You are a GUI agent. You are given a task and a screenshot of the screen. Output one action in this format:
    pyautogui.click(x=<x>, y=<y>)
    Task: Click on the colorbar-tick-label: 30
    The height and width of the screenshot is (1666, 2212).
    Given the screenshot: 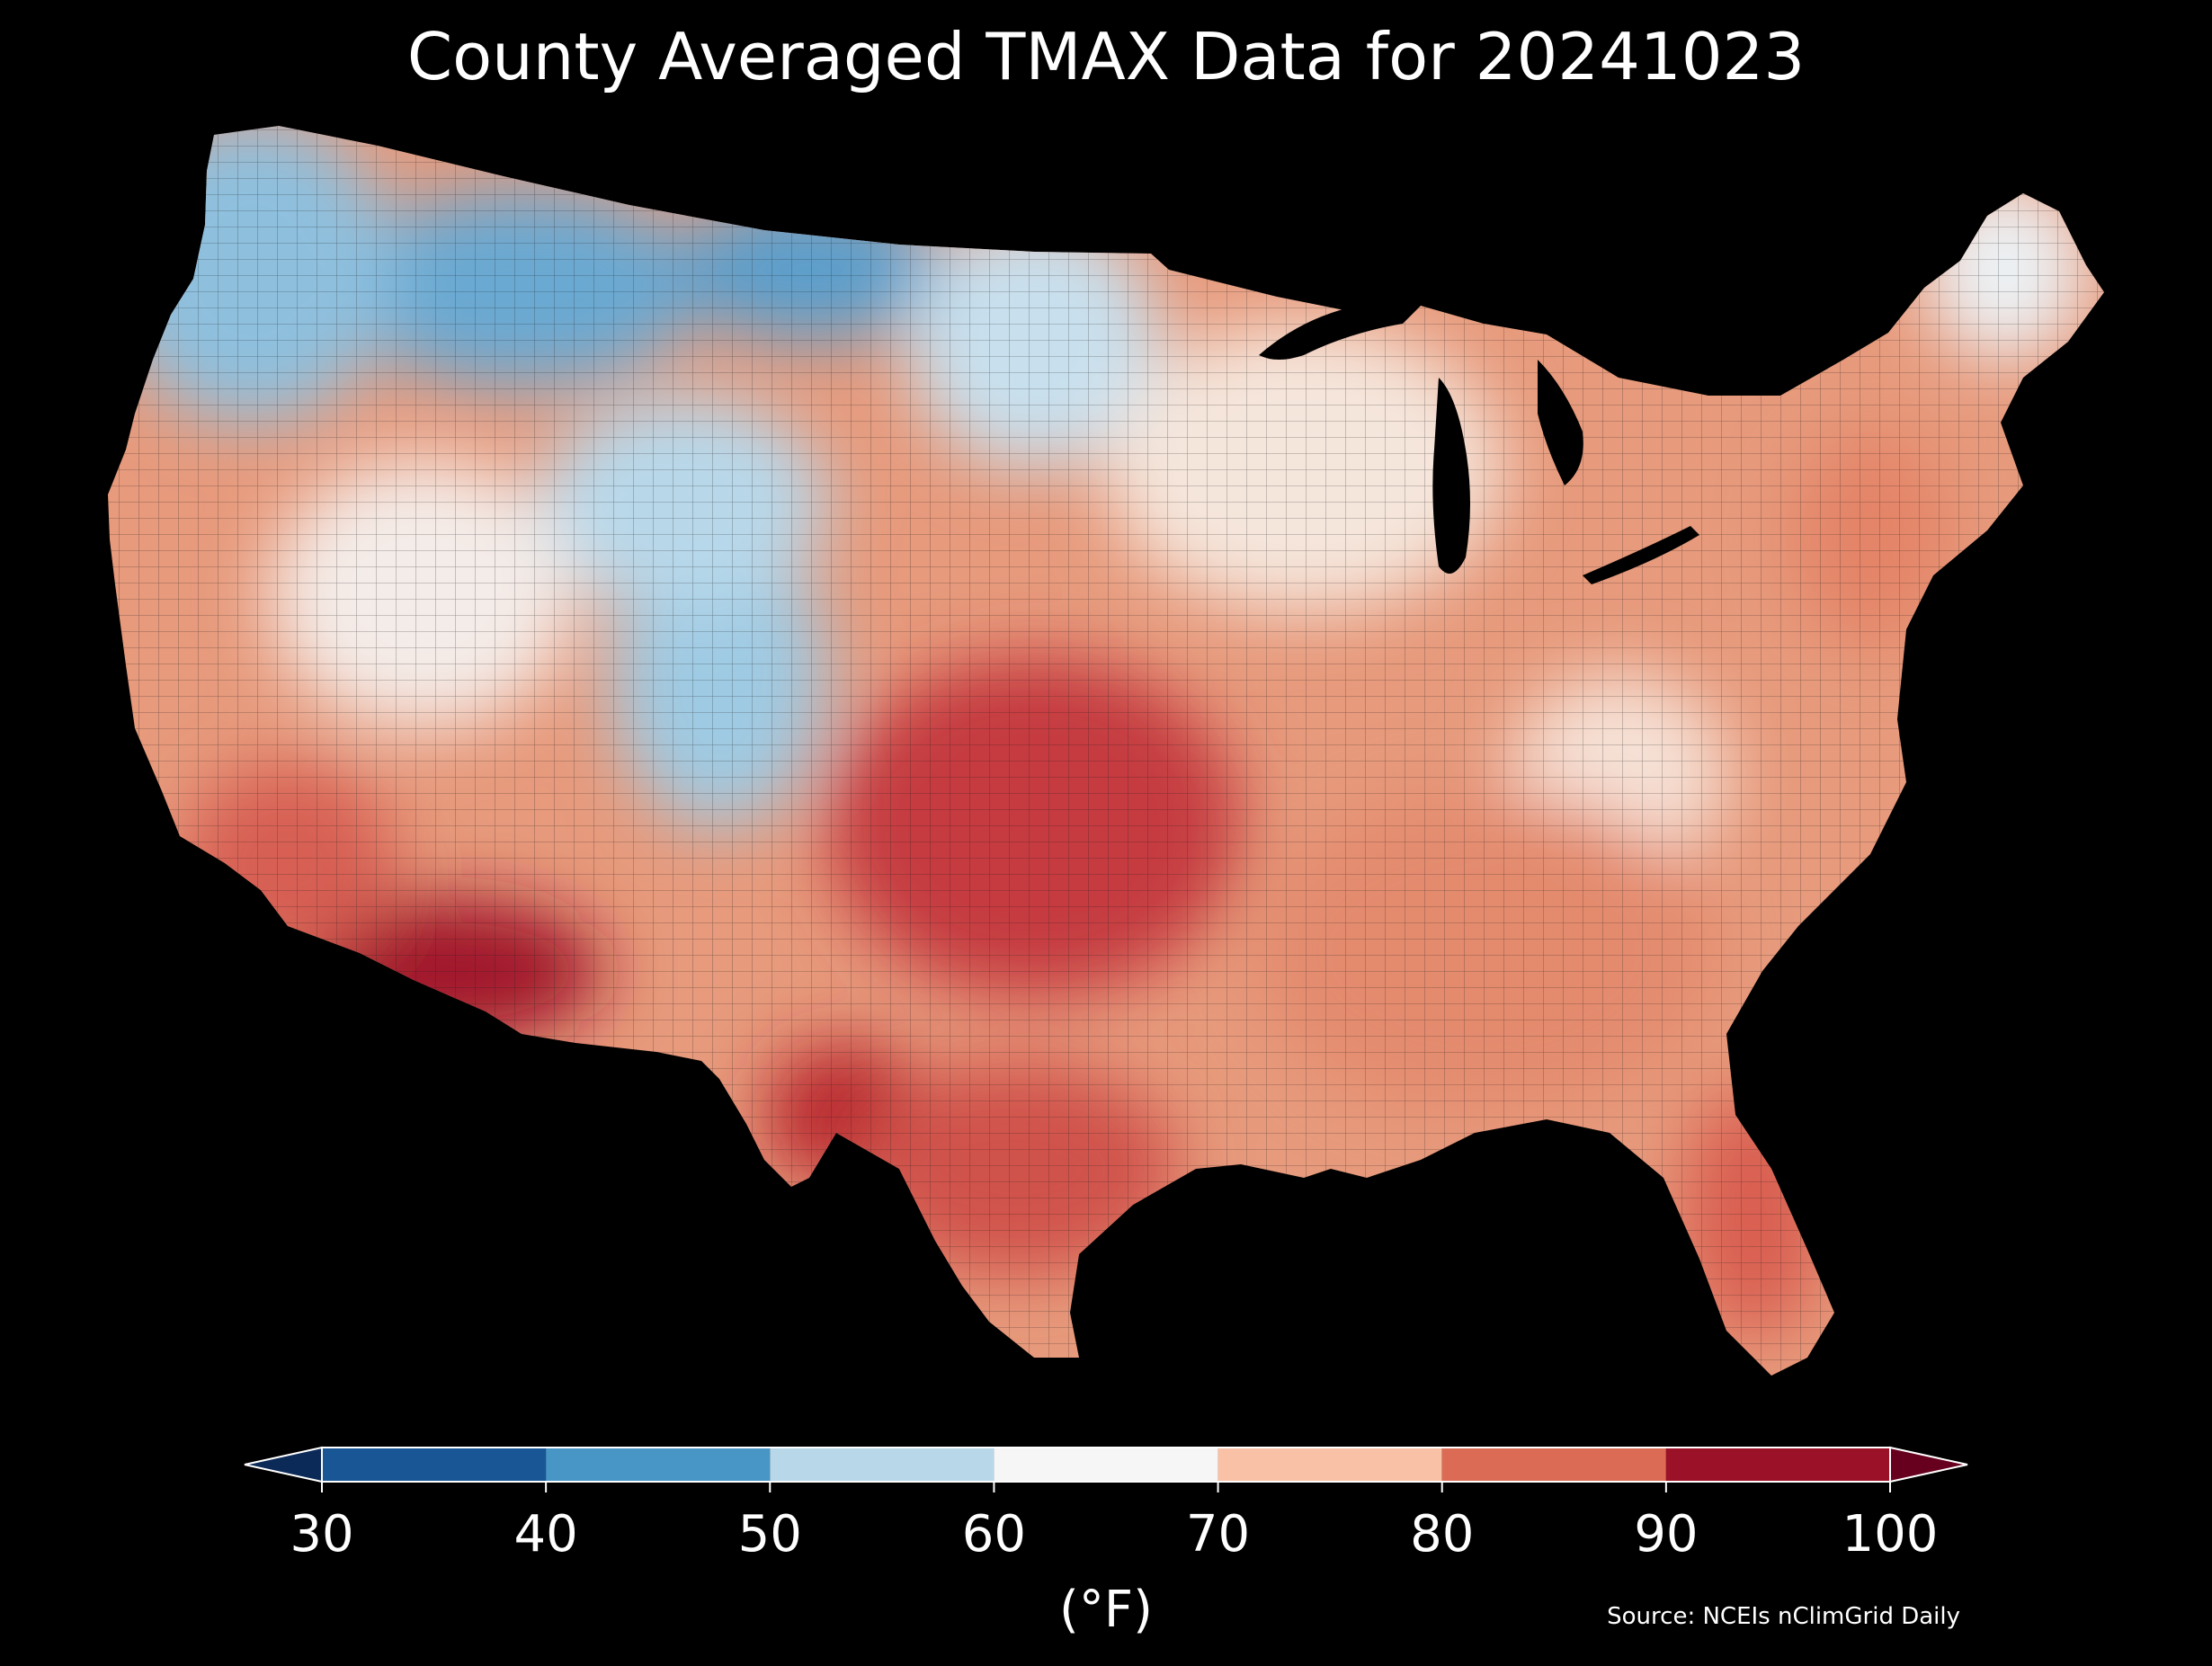 What is the action you would take?
    pyautogui.click(x=322, y=1535)
    